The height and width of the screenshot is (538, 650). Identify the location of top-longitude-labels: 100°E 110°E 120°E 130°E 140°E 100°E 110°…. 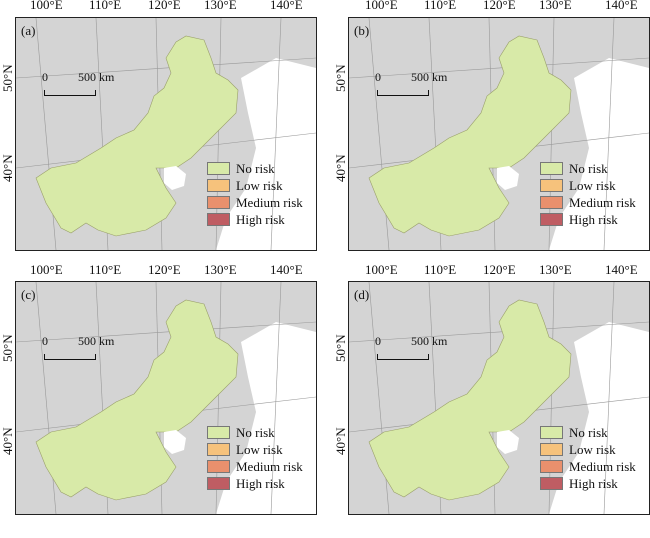
(325, 7).